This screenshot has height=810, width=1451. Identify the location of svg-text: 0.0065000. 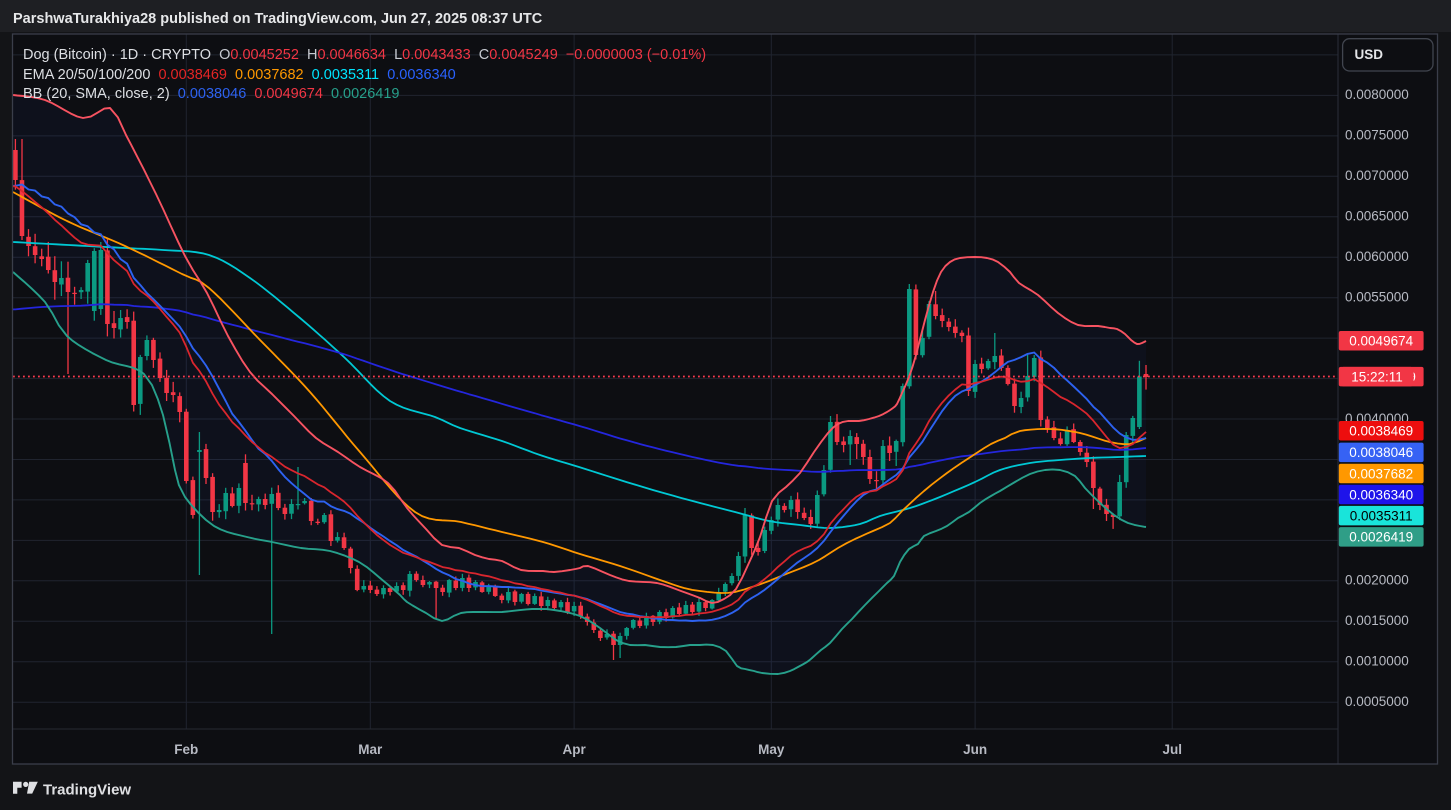
(1377, 216).